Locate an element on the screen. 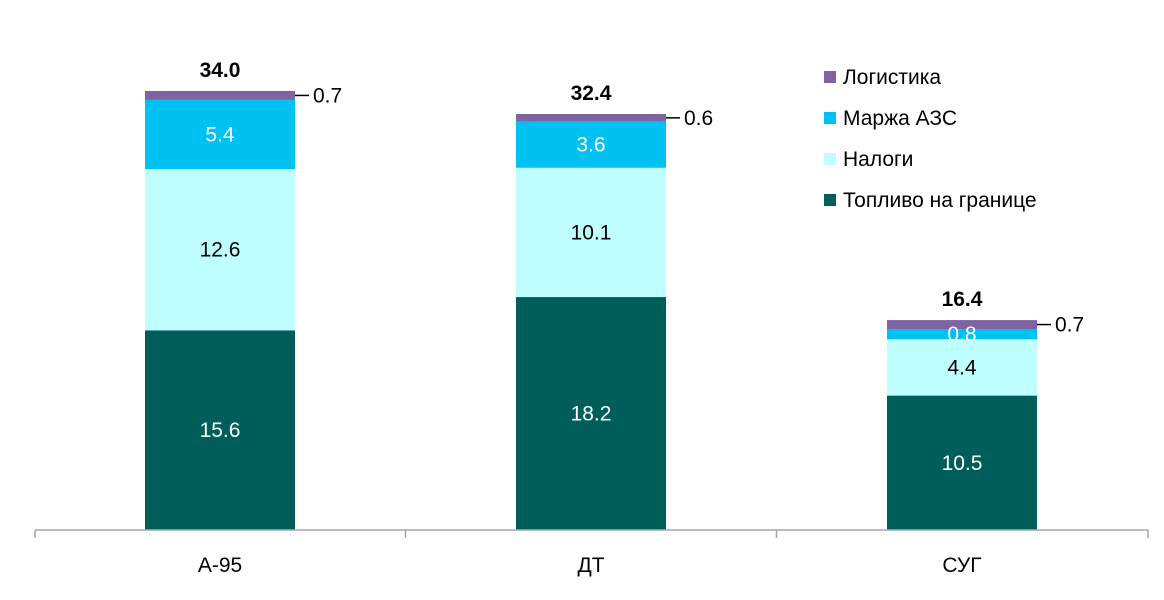 The image size is (1164, 600). data-label-1-3: 5.4 is located at coordinates (220, 134).